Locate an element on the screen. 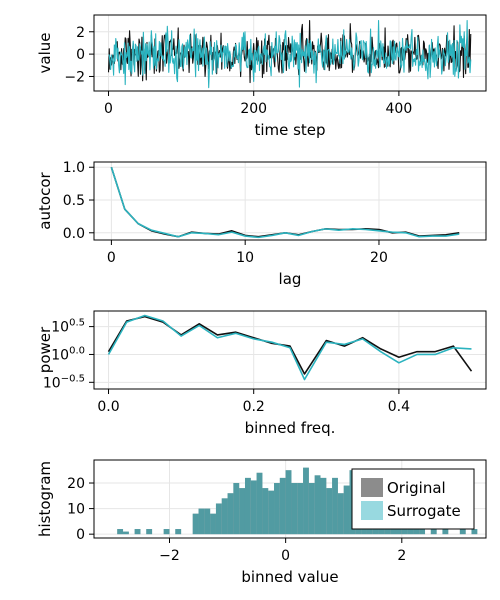 The image size is (500, 600). power-spectrum-xlabel: binned freq. is located at coordinates (290, 428).